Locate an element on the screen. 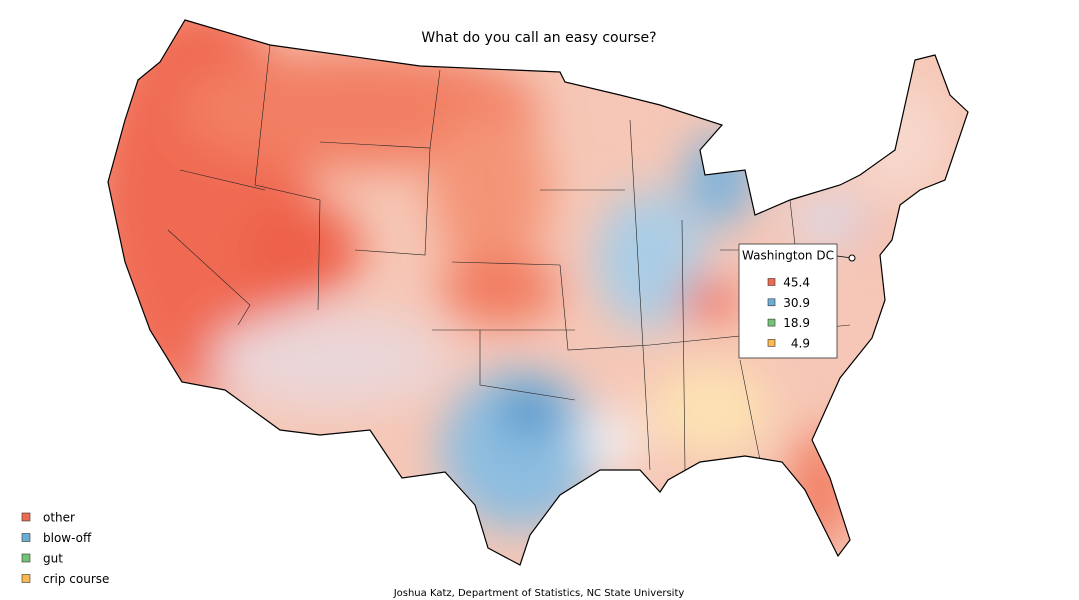  tooltip-marker is located at coordinates (852, 258).